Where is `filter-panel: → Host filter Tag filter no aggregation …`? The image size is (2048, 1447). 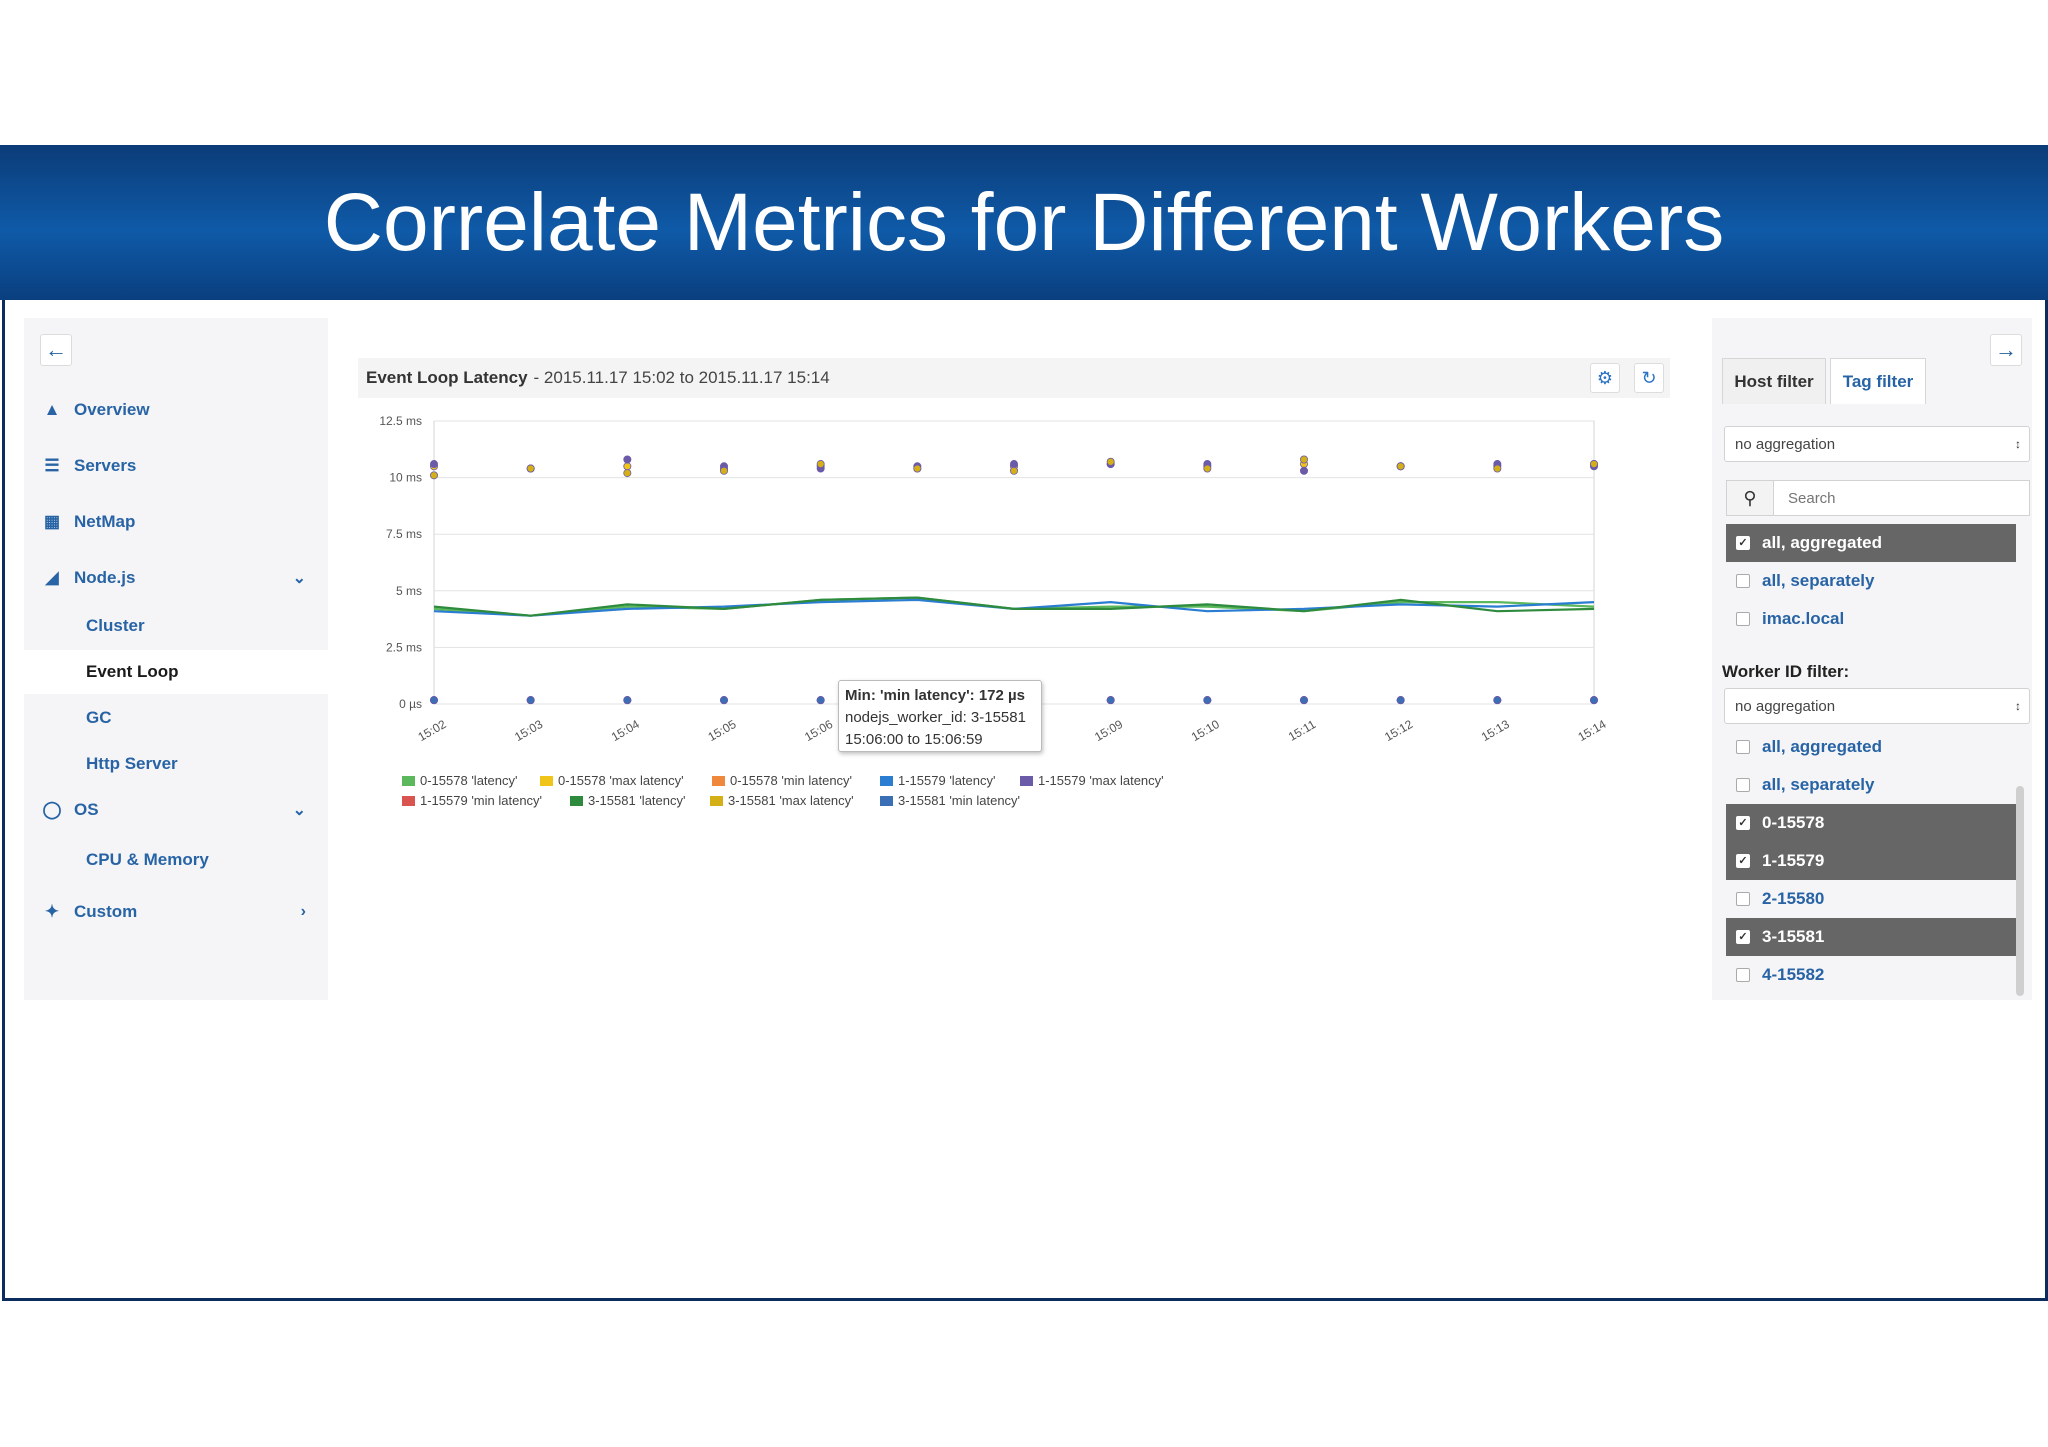 filter-panel: → Host filter Tag filter no aggregation … is located at coordinates (1872, 659).